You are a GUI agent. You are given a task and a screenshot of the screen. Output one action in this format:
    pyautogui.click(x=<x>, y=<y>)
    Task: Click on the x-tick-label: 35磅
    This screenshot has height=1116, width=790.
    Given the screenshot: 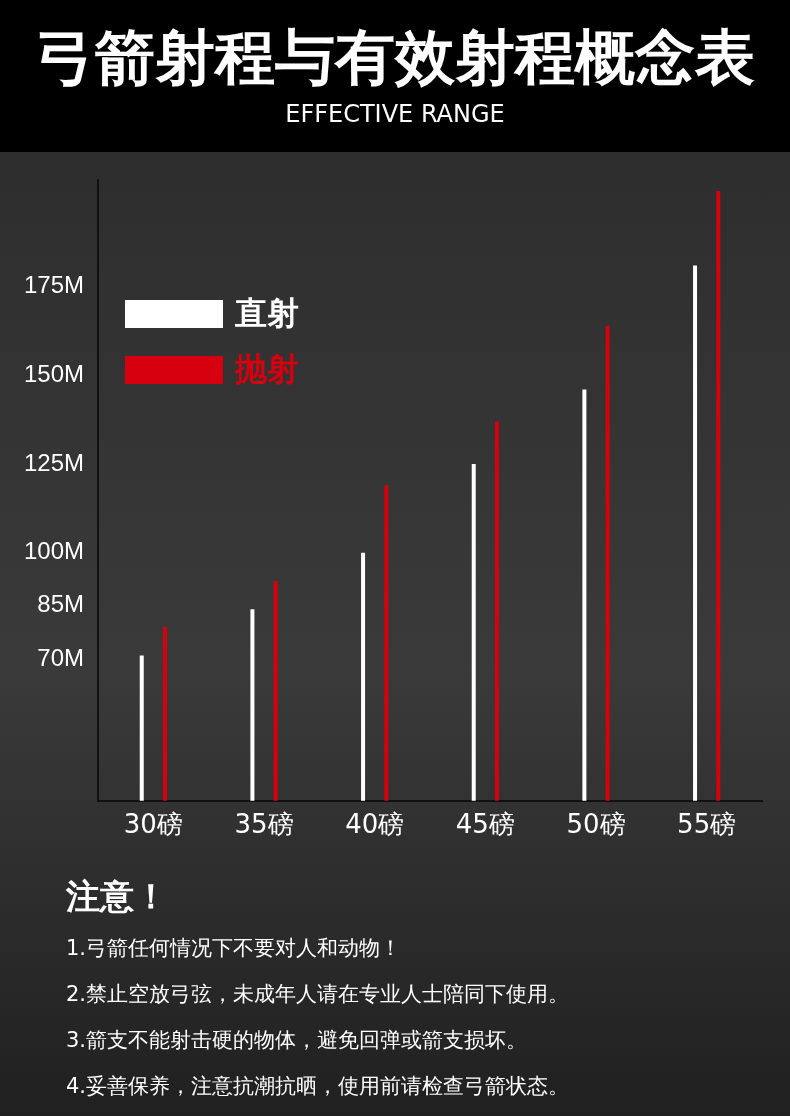 What is the action you would take?
    pyautogui.click(x=264, y=824)
    